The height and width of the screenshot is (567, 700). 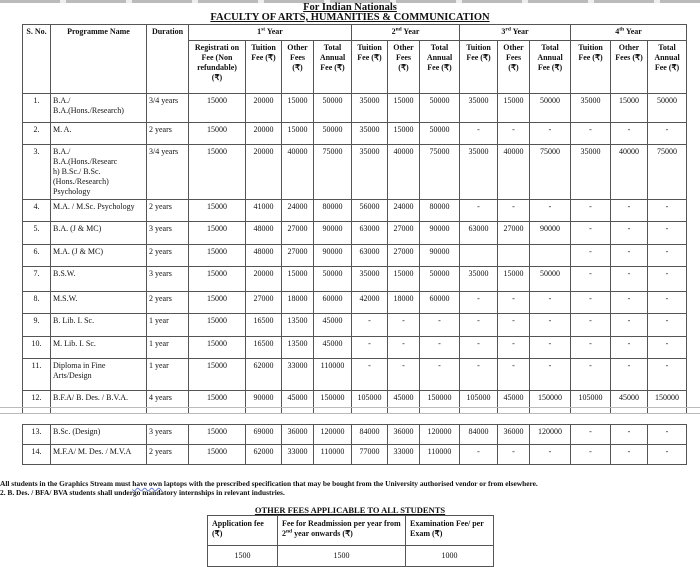 What do you see at coordinates (341, 556) in the screenshot?
I see `readmission-fee-value: 1500` at bounding box center [341, 556].